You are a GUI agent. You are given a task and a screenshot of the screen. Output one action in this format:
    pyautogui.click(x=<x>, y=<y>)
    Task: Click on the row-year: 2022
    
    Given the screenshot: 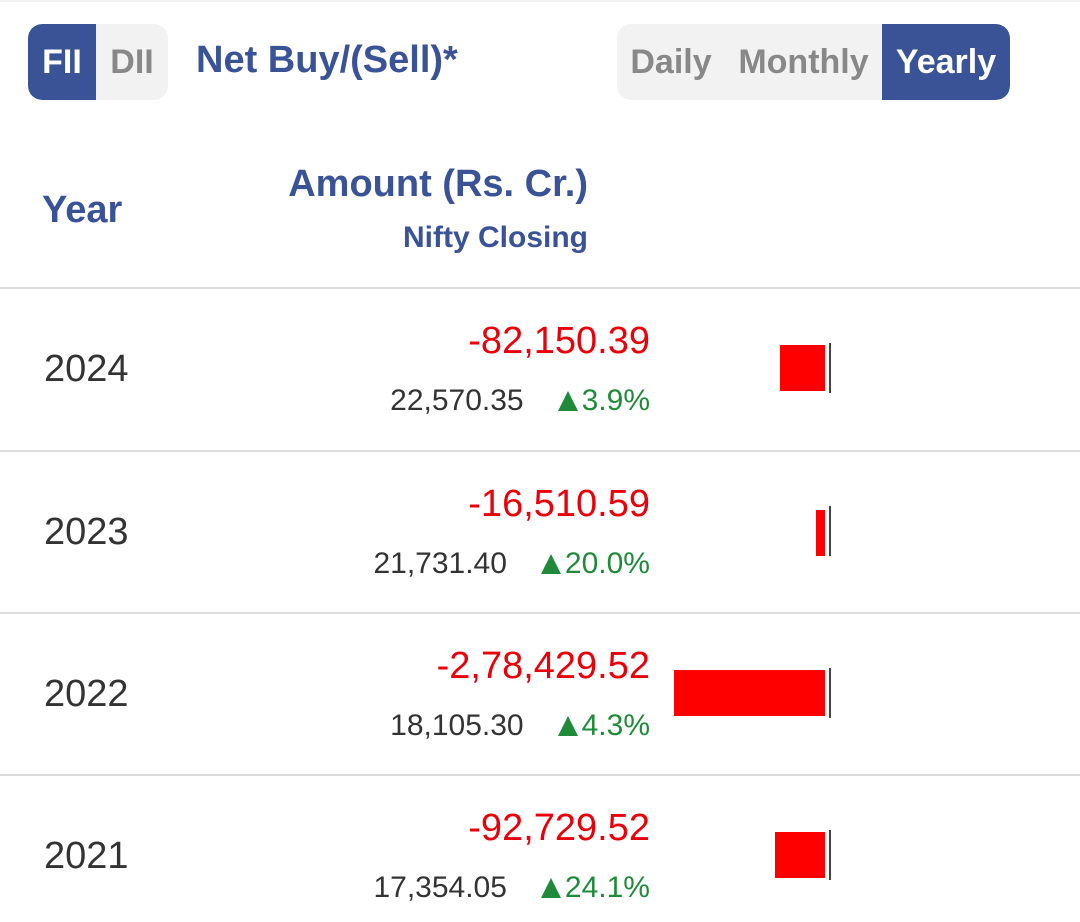 What is the action you would take?
    pyautogui.click(x=86, y=694)
    